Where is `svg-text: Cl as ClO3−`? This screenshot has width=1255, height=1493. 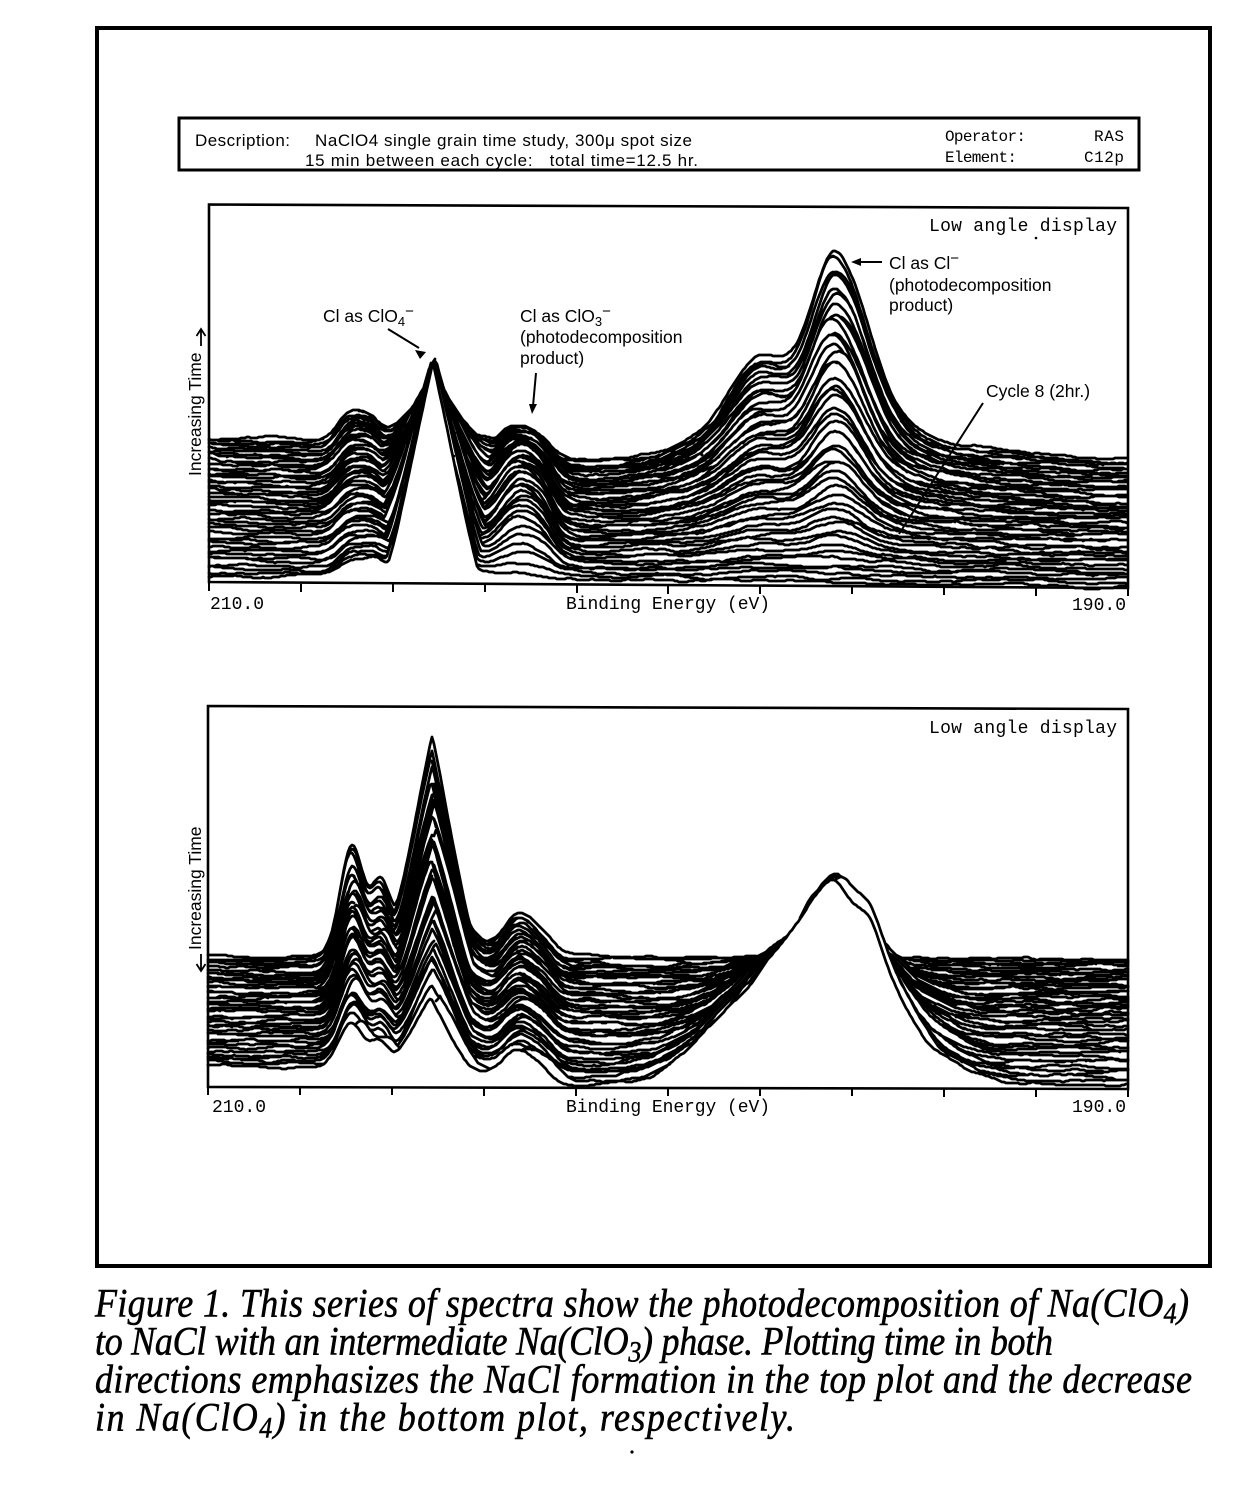 svg-text: Cl as ClO3− is located at coordinates (565, 316).